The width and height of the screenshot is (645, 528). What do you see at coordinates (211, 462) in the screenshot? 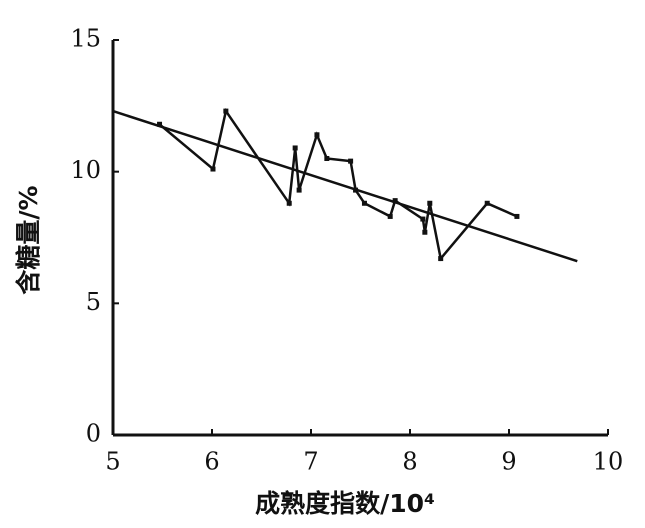
I see `x-tick-label: 6` at bounding box center [211, 462].